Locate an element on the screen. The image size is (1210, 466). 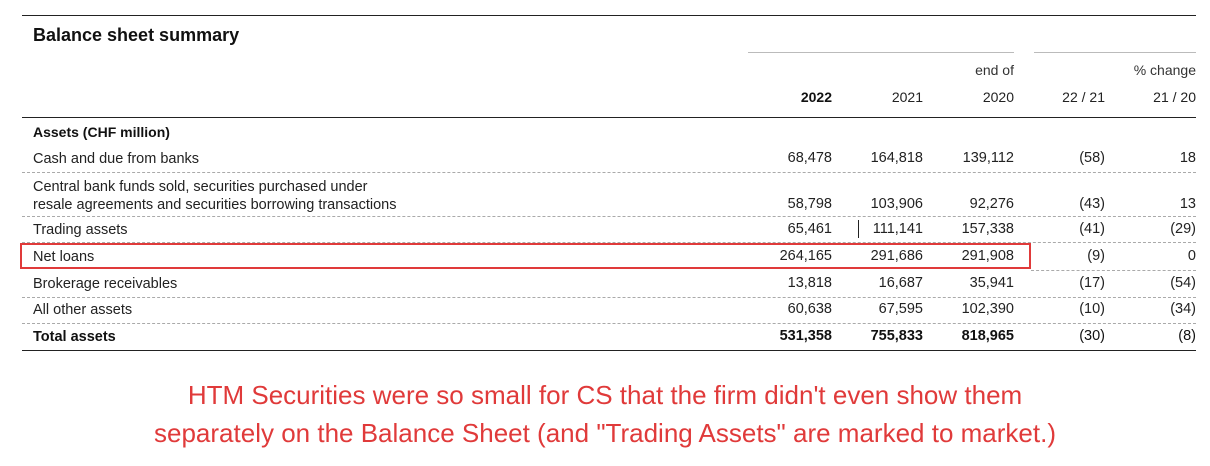
group-label-pct-change: % change is located at coordinates (1164, 70).